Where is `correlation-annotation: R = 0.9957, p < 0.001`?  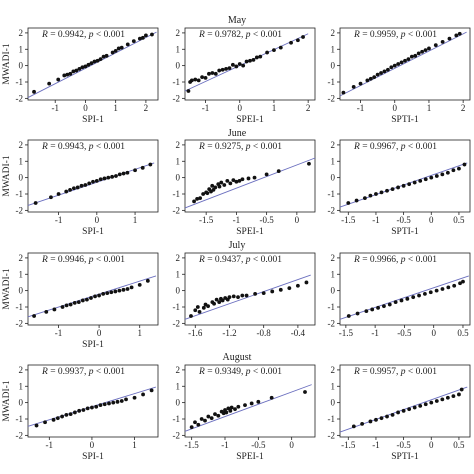 correlation-annotation: R = 0.9957, p < 0.001 is located at coordinates (395, 372).